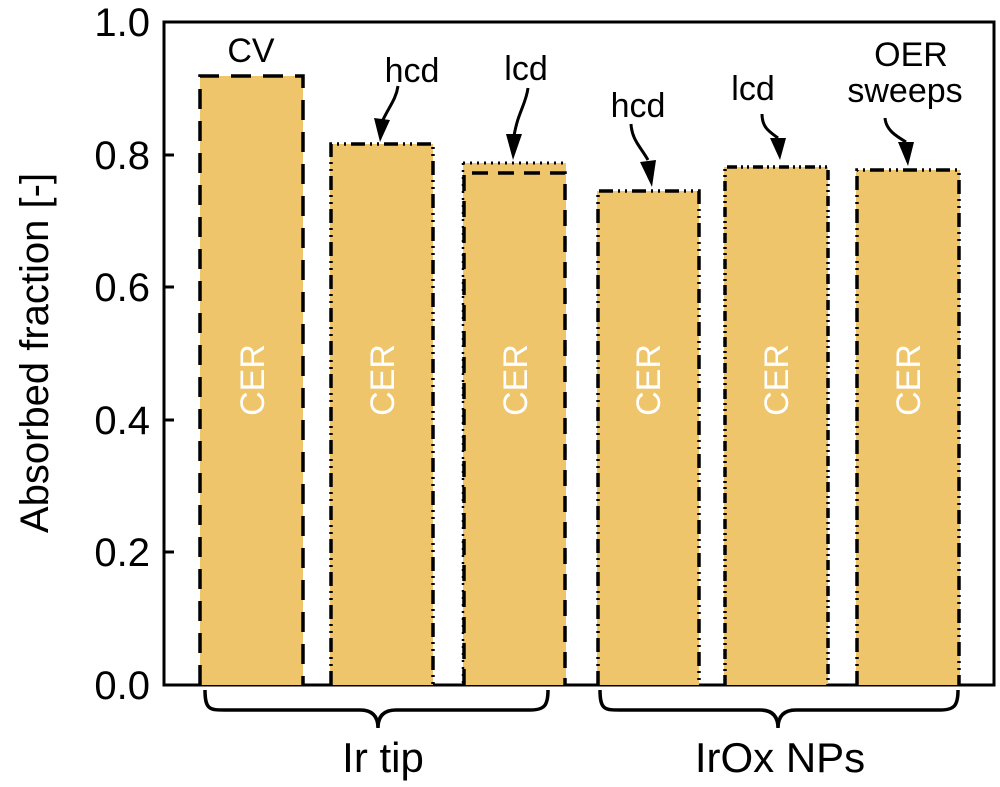  Describe the element at coordinates (525, 69) in the screenshot. I see `annotation-ir-lcd: lcd` at that location.